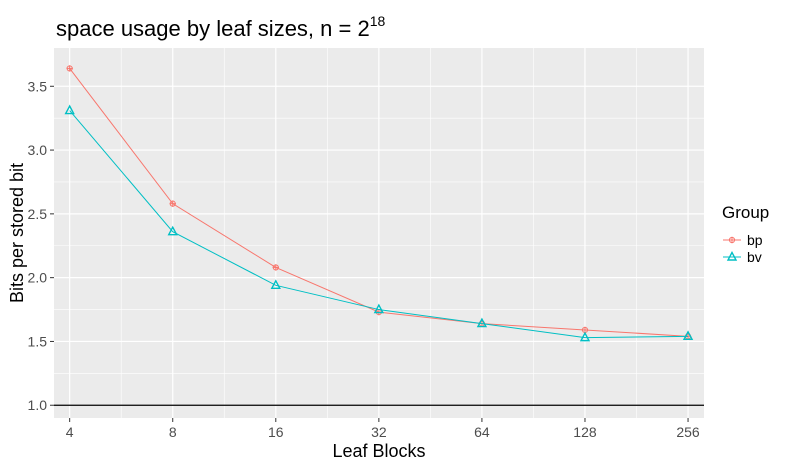 The height and width of the screenshot is (467, 788). I want to click on y-axis-title: Bits per stored bit, so click(17, 233).